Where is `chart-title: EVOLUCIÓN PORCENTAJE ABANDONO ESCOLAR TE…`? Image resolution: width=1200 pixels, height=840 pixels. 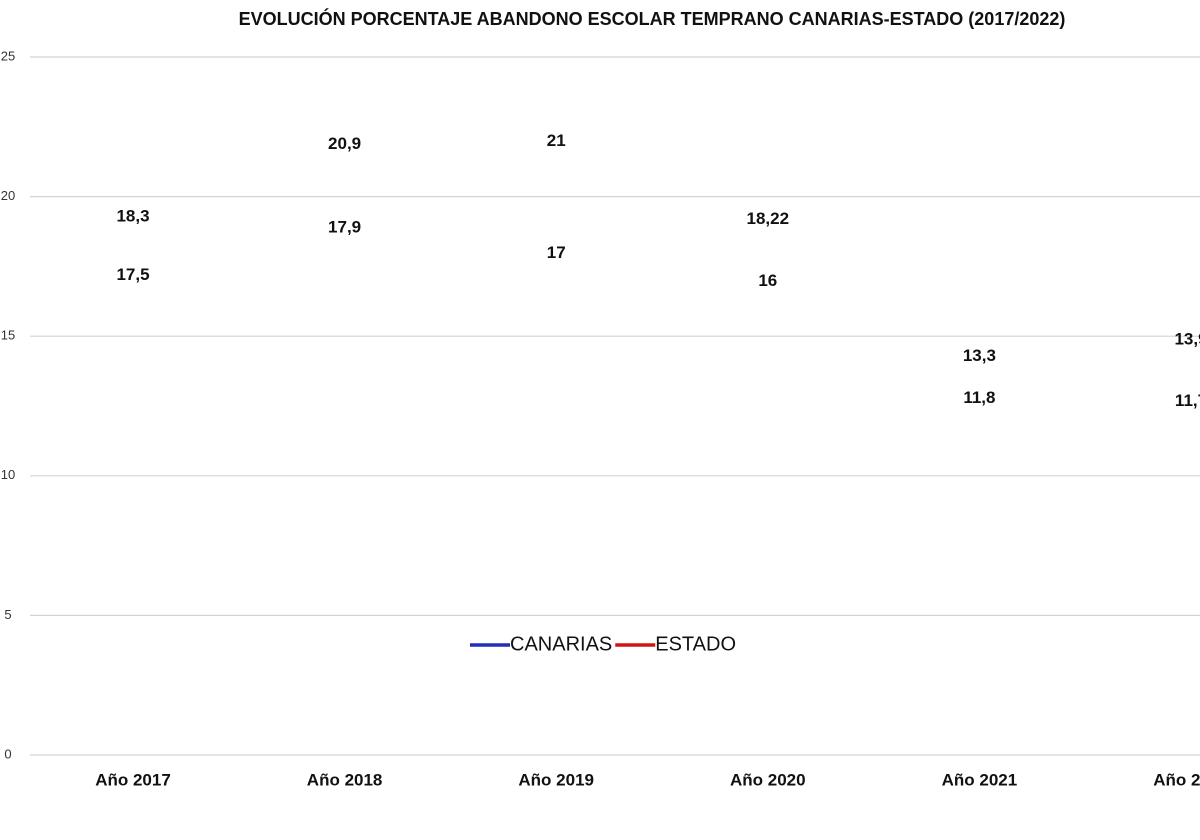
chart-title: EVOLUCIÓN PORCENTAJE ABANDONO ESCOLAR TE… is located at coordinates (652, 18).